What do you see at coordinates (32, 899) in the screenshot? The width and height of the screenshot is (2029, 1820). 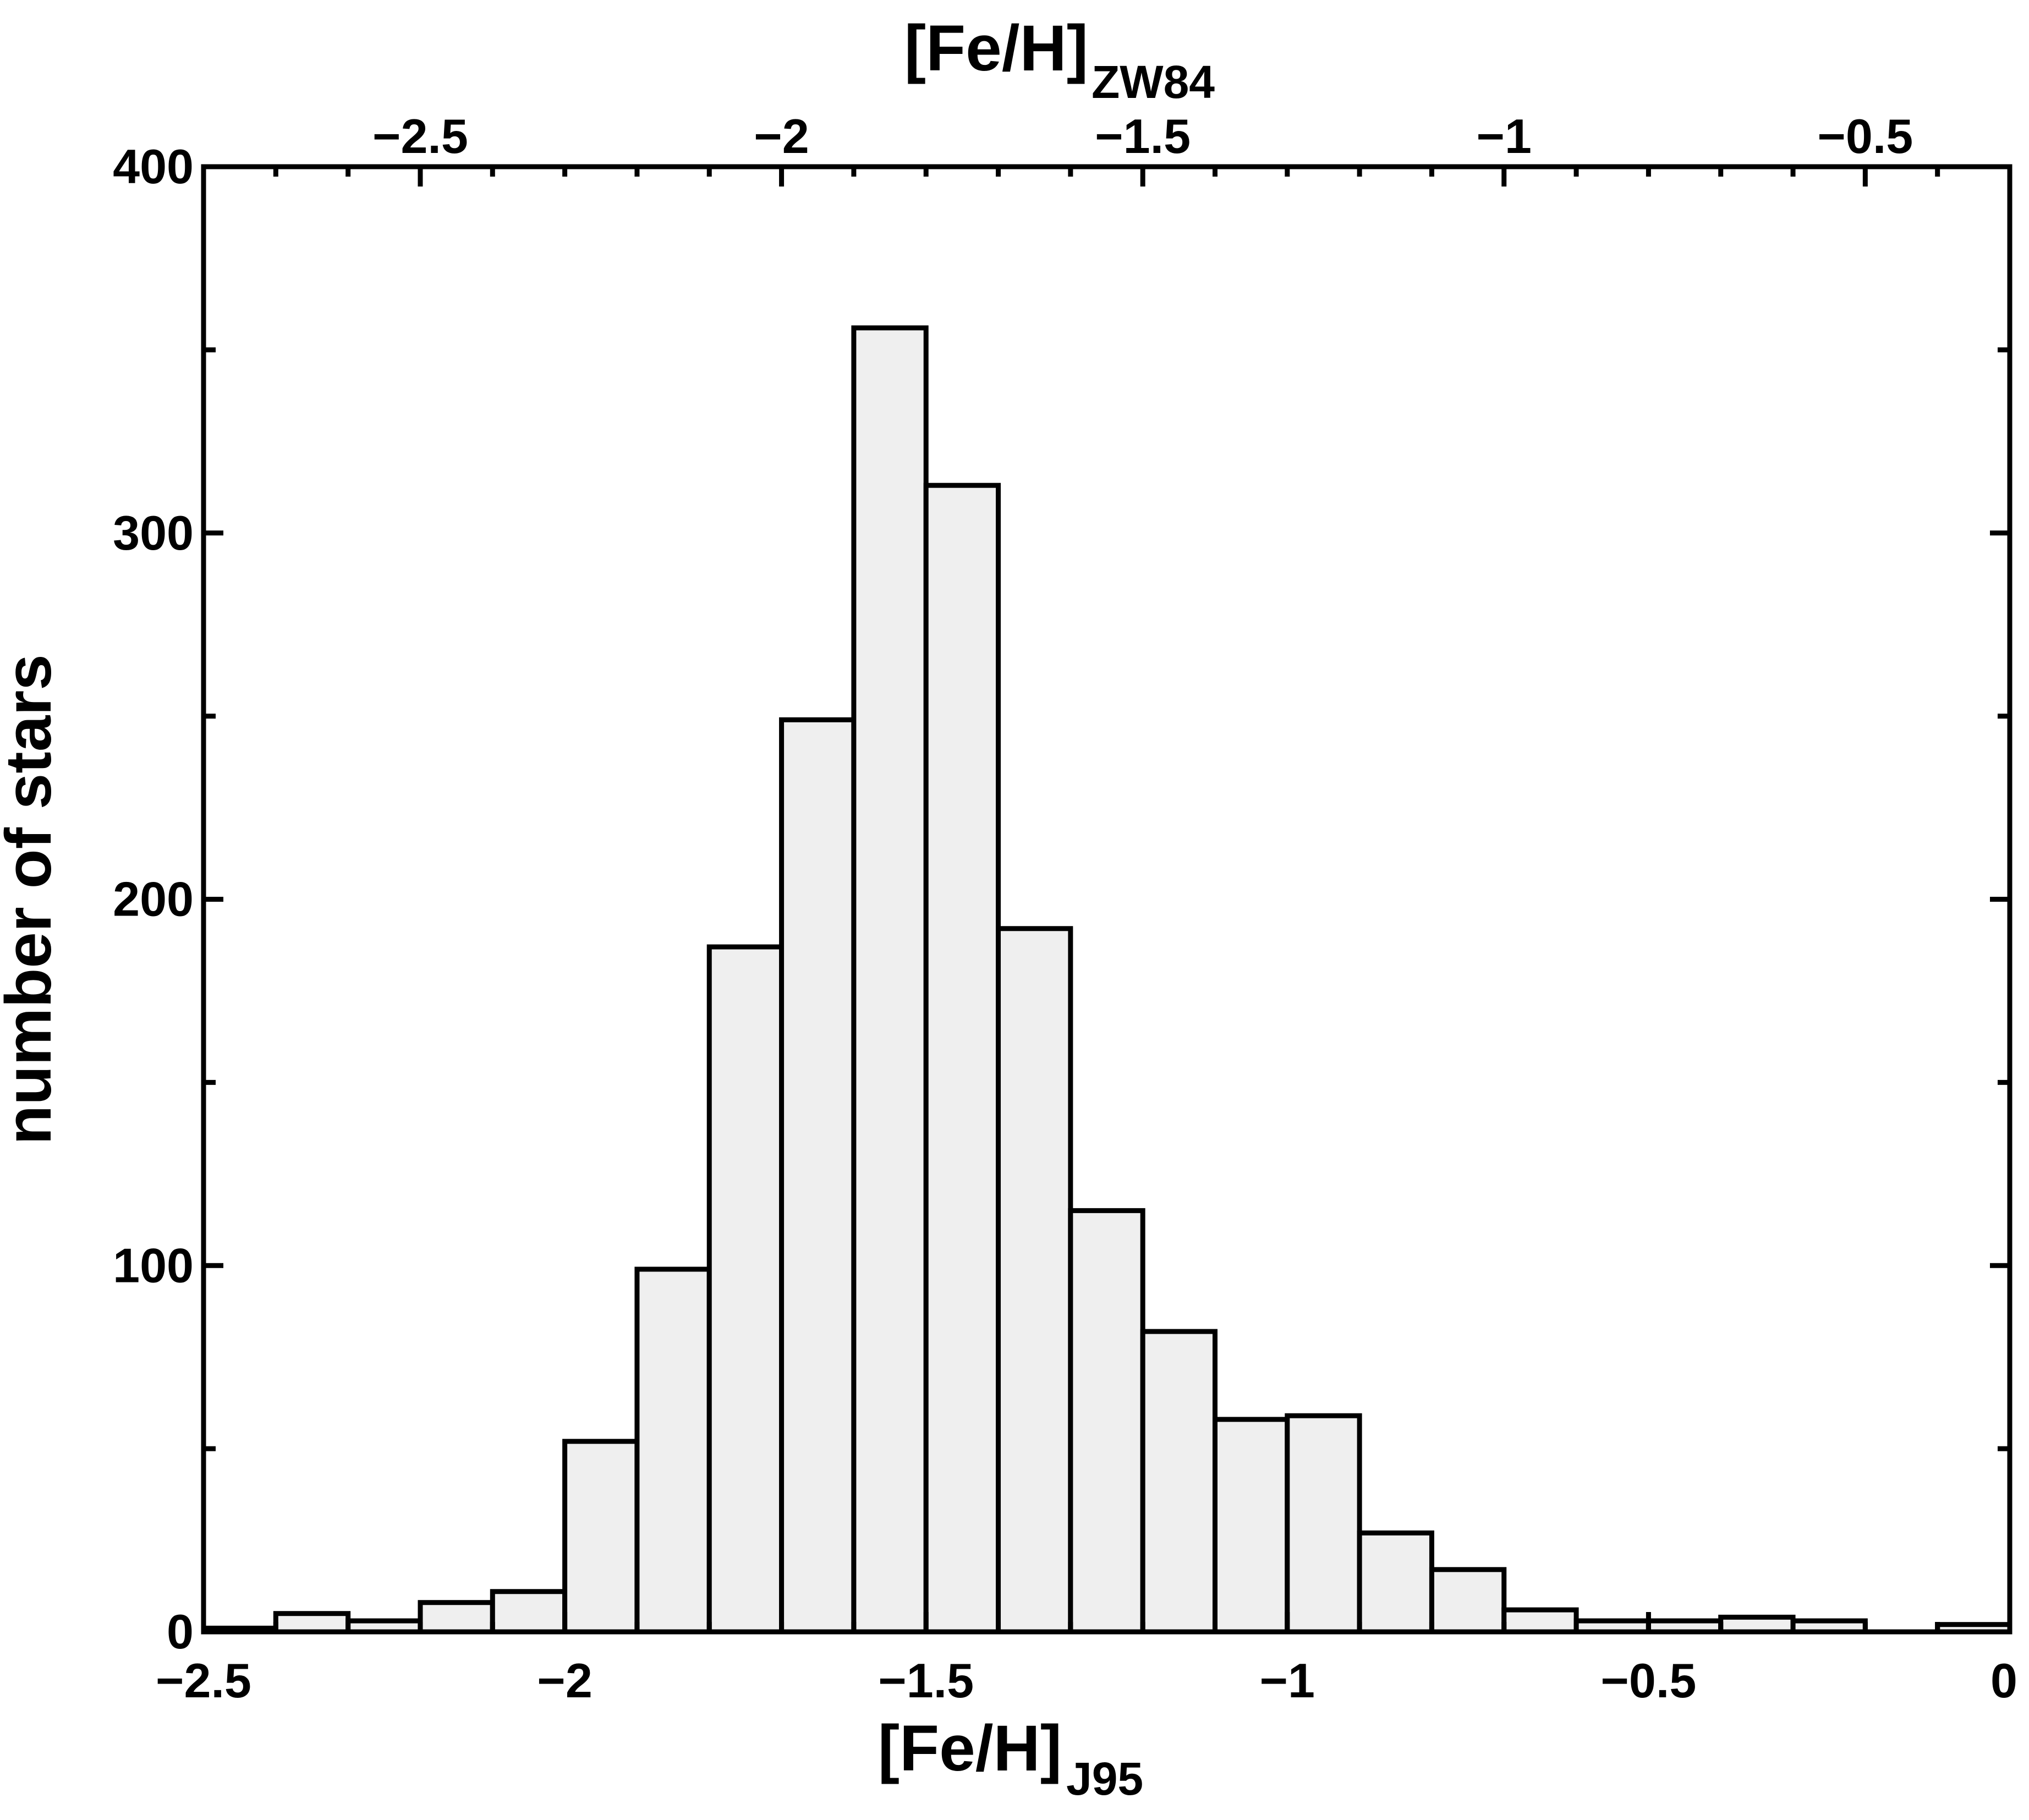 I see `y-axis-title: number of stars` at bounding box center [32, 899].